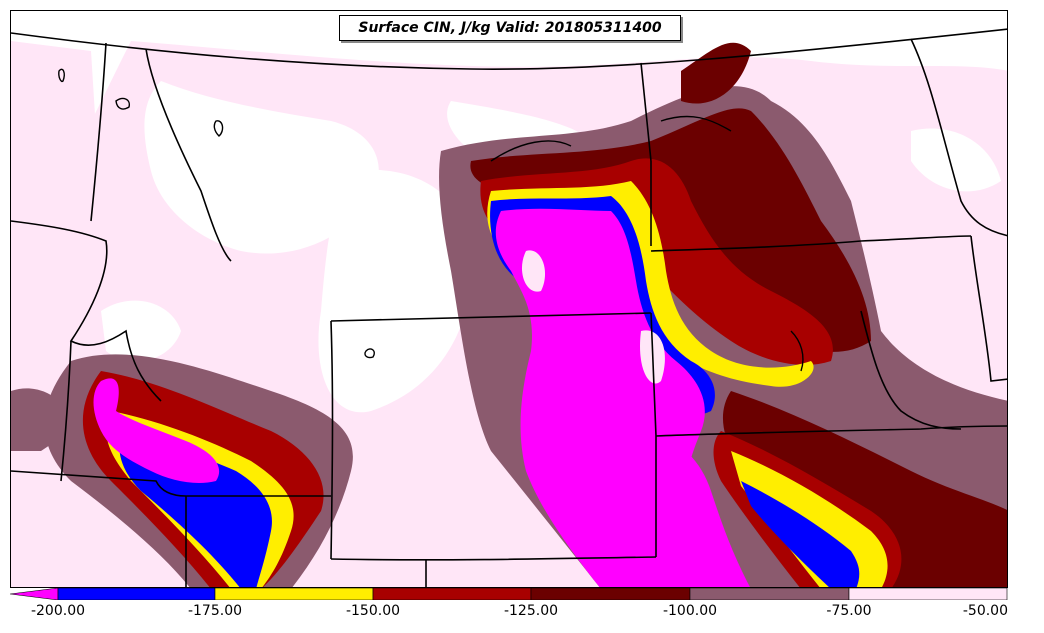 This screenshot has width=1044, height=633. What do you see at coordinates (510, 28) in the screenshot?
I see `map-title: Surface CIN, J/kg Valid: 201805311400` at bounding box center [510, 28].